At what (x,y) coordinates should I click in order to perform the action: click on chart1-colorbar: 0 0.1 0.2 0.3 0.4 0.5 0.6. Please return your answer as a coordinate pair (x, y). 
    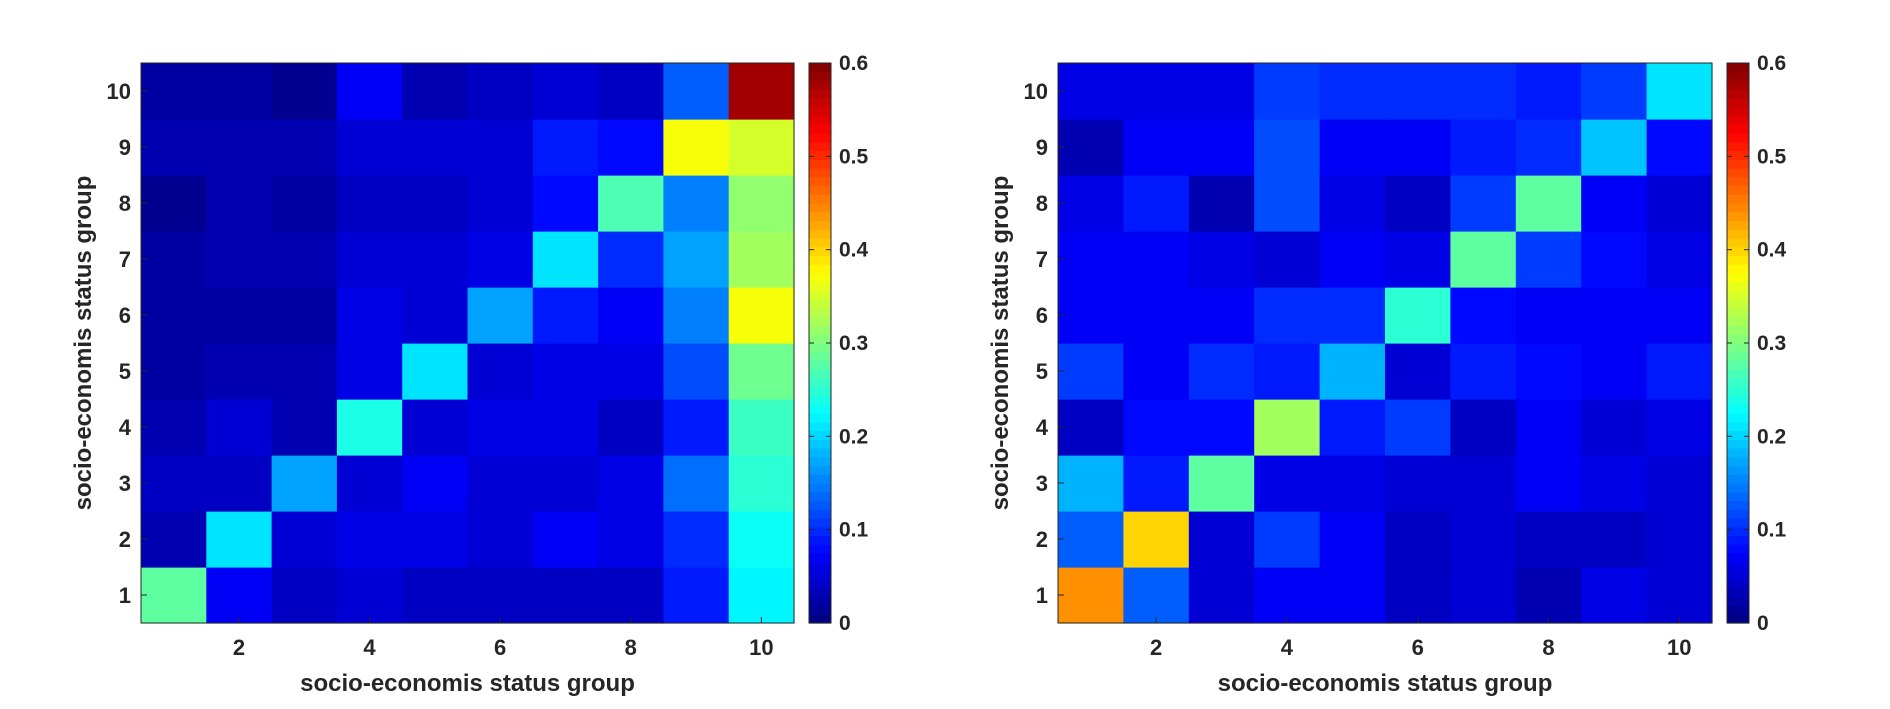
    Looking at the image, I should click on (838, 343).